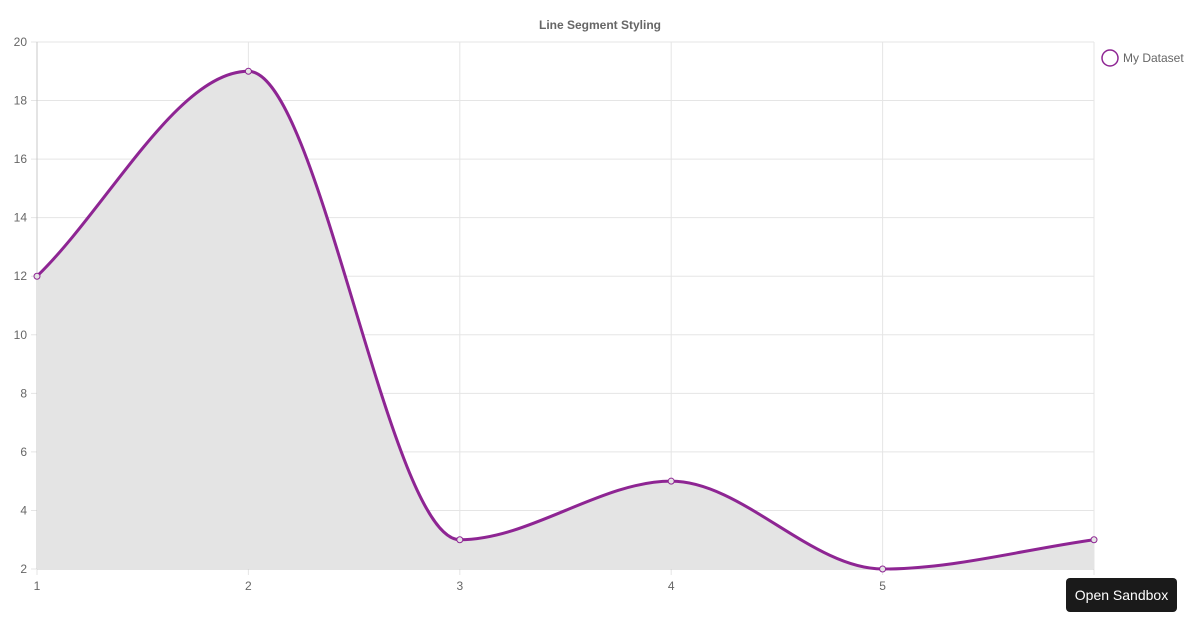 This screenshot has width=1200, height=630. Describe the element at coordinates (21, 42) in the screenshot. I see `y-tick-label: 20` at that location.